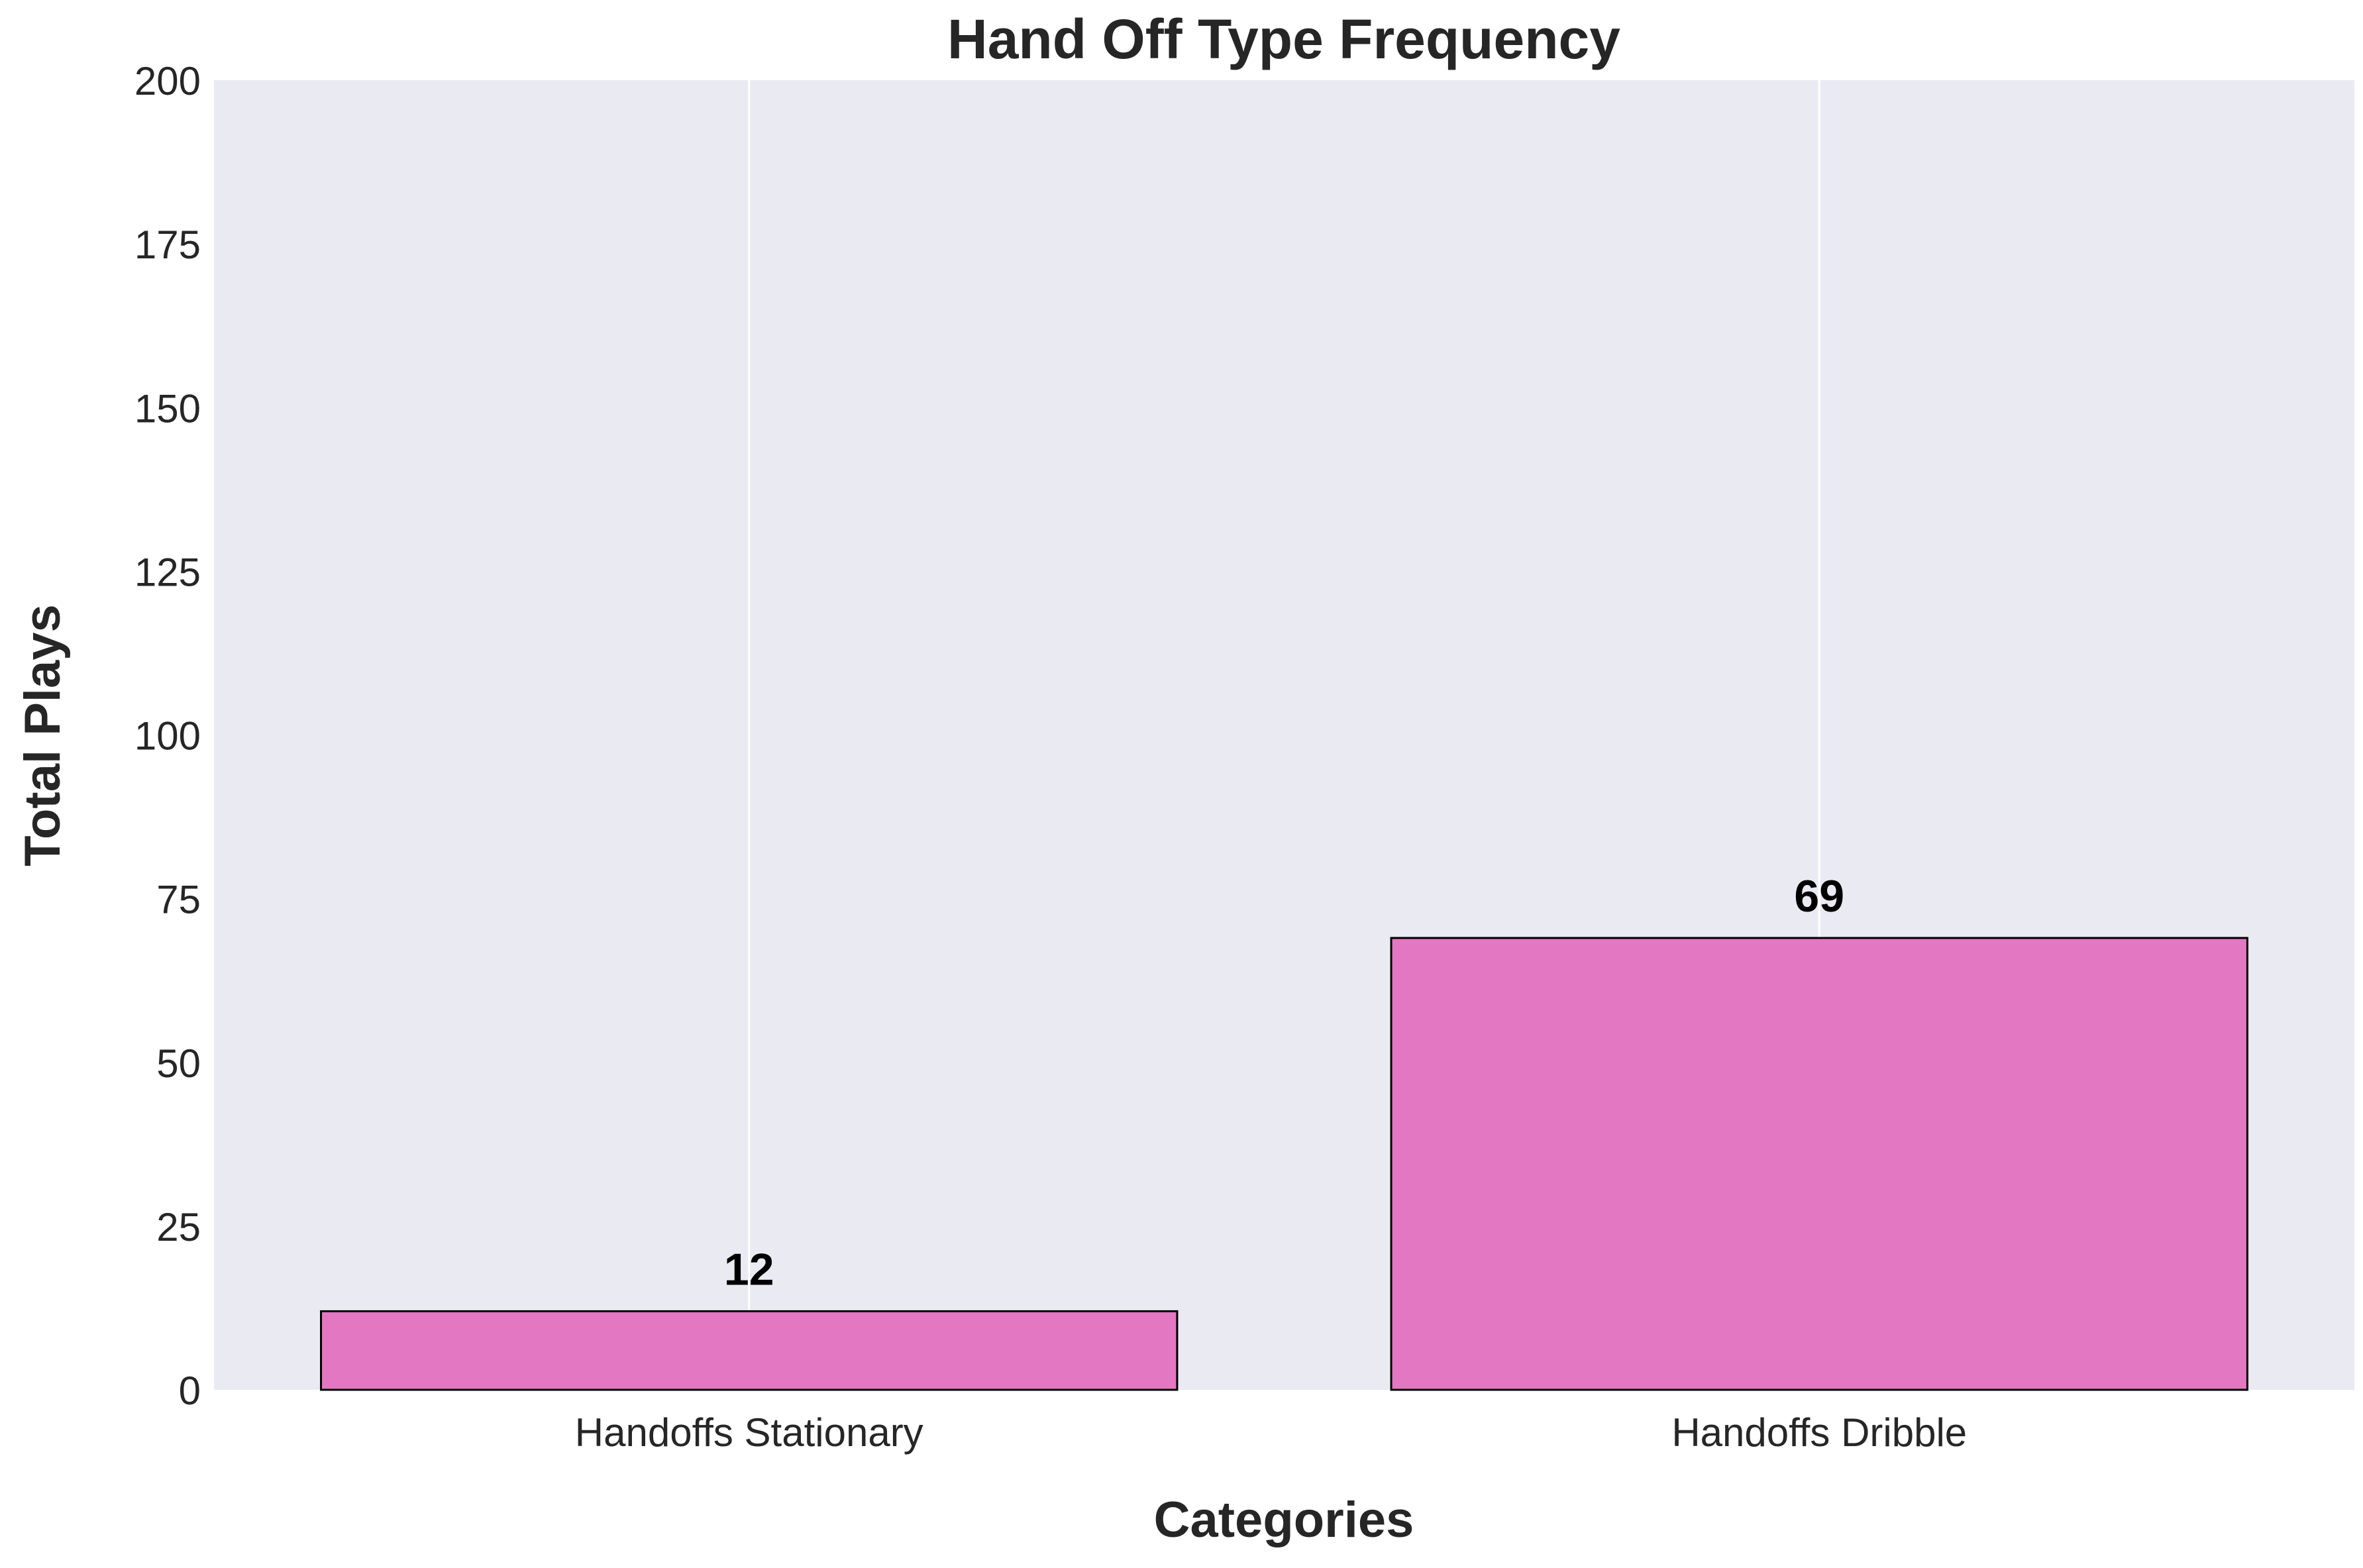 The width and height of the screenshot is (2363, 1568). I want to click on x-axis-label: Categories, so click(1284, 1520).